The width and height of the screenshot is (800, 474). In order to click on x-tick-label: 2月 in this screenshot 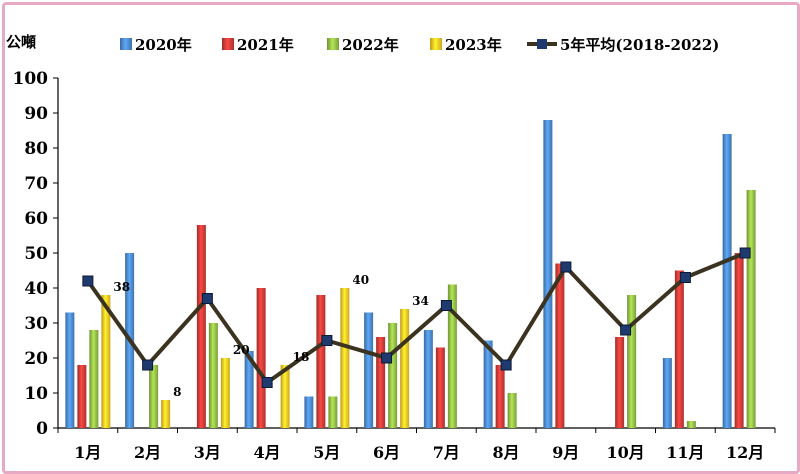, I will do `click(147, 452)`.